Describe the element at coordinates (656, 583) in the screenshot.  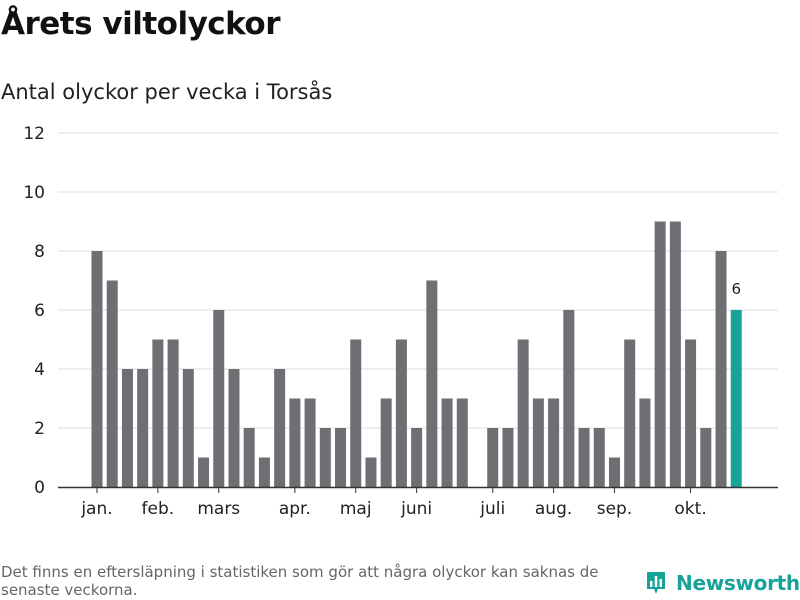
I see `bar-chart-speech-bubble-icon` at that location.